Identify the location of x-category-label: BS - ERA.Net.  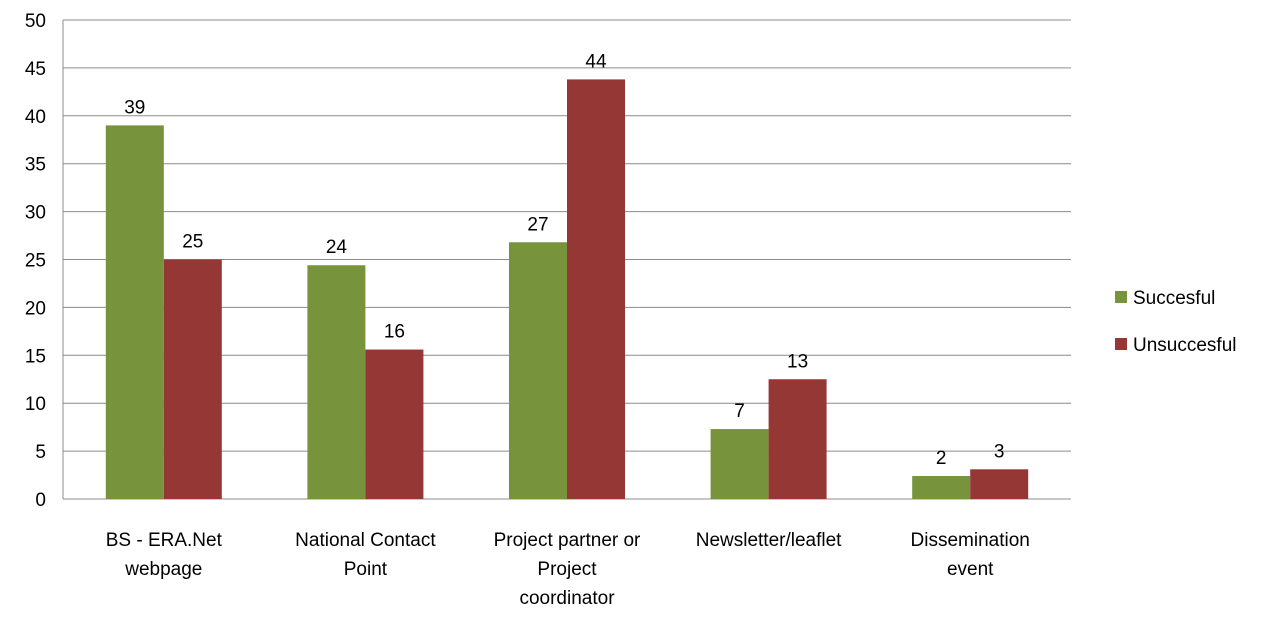
(164, 540).